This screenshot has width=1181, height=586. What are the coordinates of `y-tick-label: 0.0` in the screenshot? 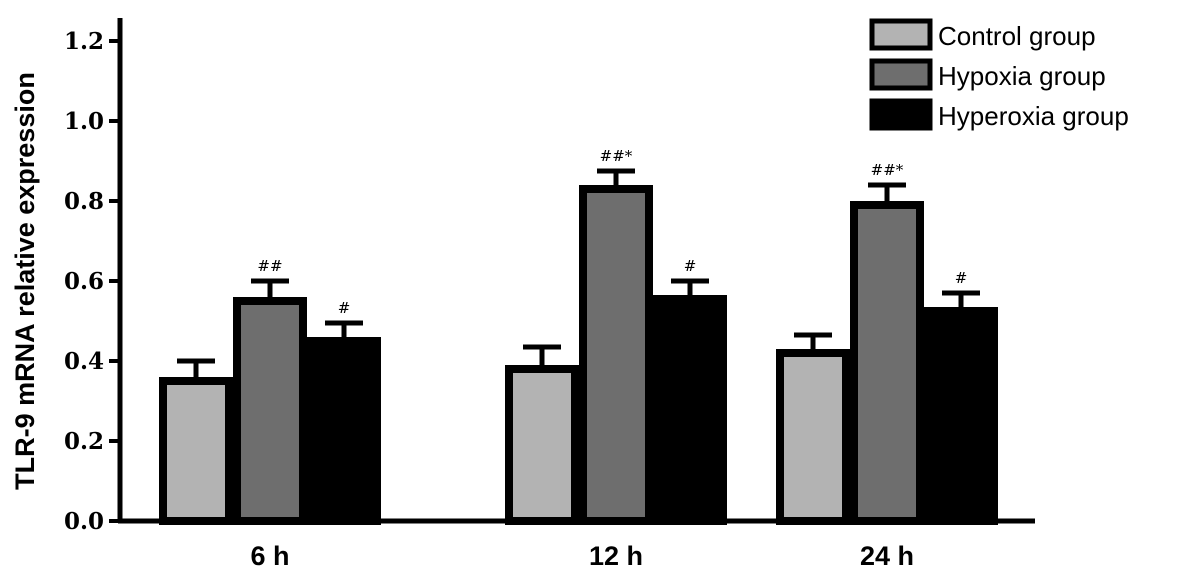 It's located at (84, 521).